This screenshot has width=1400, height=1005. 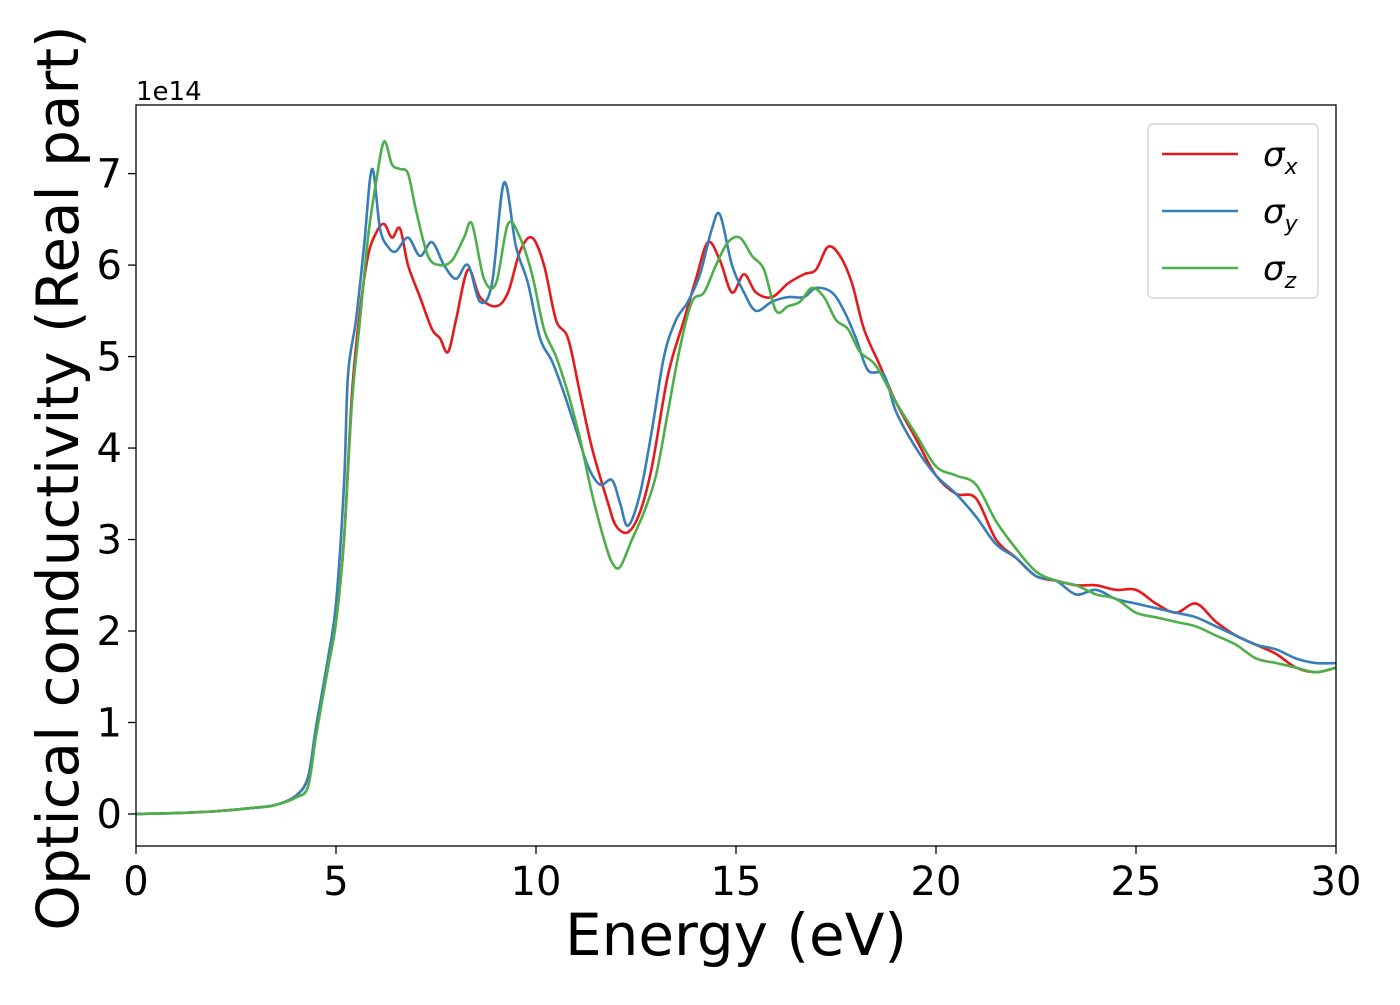 I want to click on x-tick-label: 15, so click(x=736, y=882).